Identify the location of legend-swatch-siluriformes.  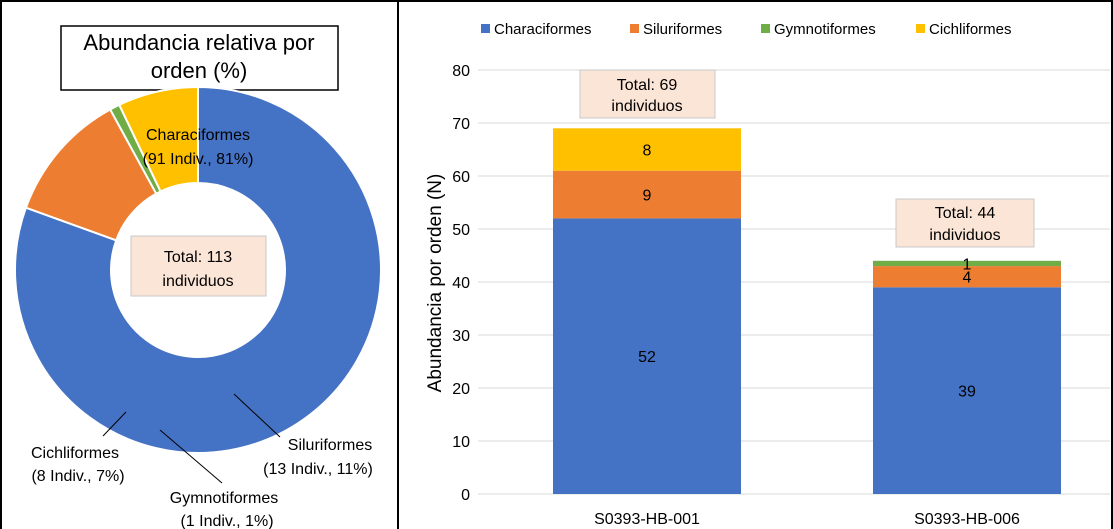
(634, 28).